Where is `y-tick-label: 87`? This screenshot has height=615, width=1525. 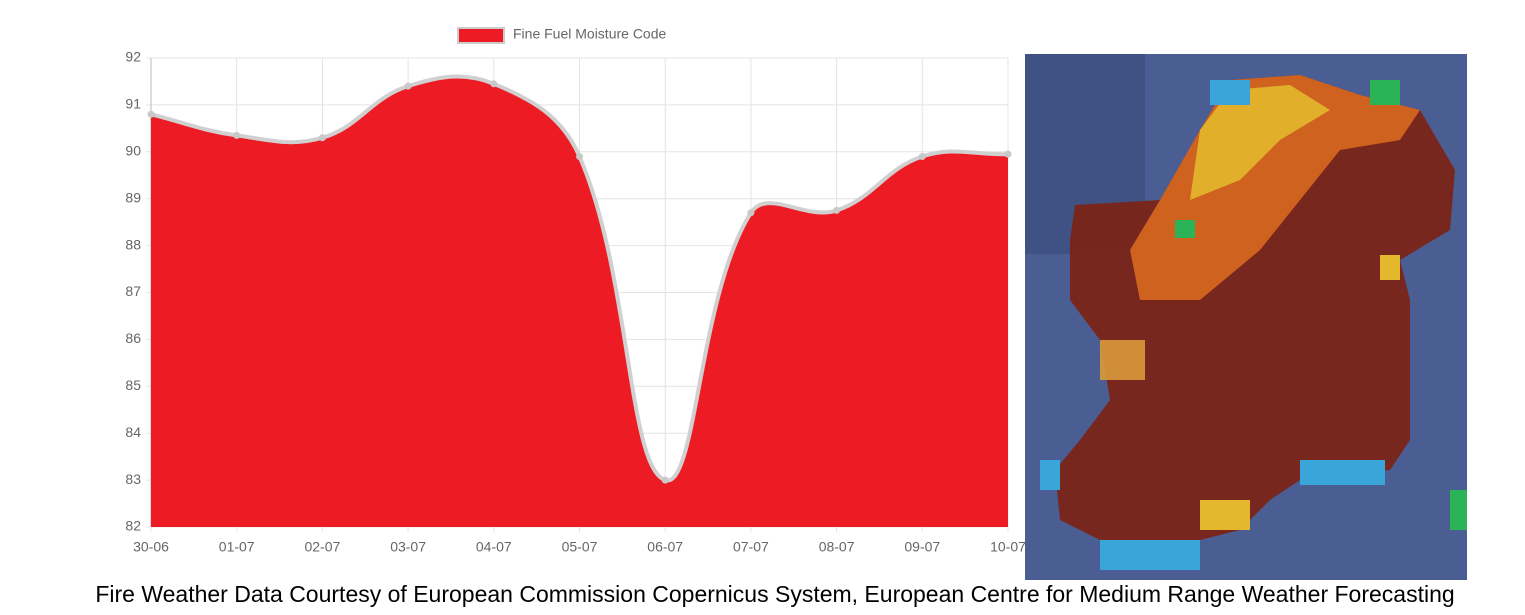
y-tick-label: 87 is located at coordinates (133, 291).